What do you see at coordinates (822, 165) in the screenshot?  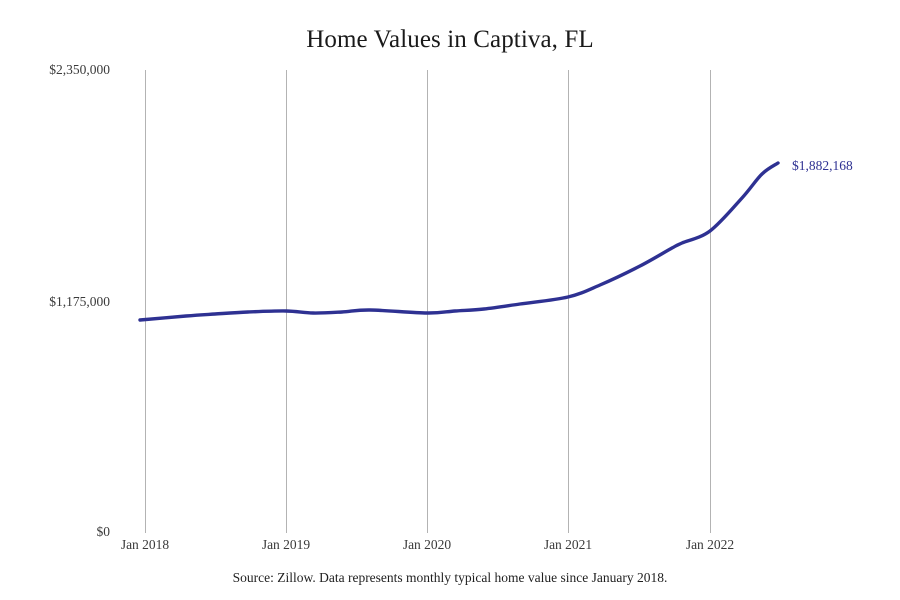 I see `end-value-annotation: $1,882,168` at bounding box center [822, 165].